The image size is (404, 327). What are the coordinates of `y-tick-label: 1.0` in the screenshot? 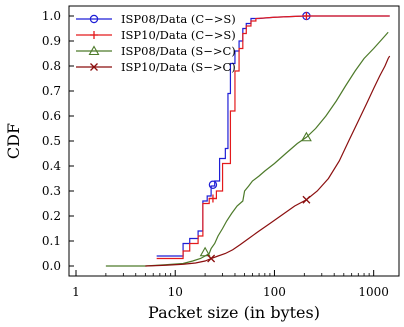 It's located at (51, 16).